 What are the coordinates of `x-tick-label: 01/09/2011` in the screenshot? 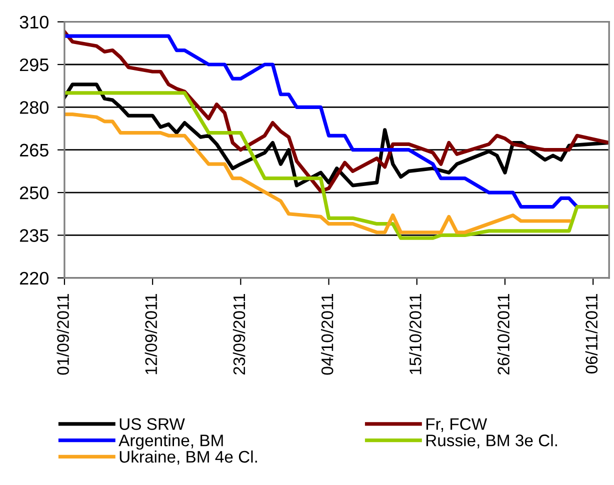 It's located at (62, 334).